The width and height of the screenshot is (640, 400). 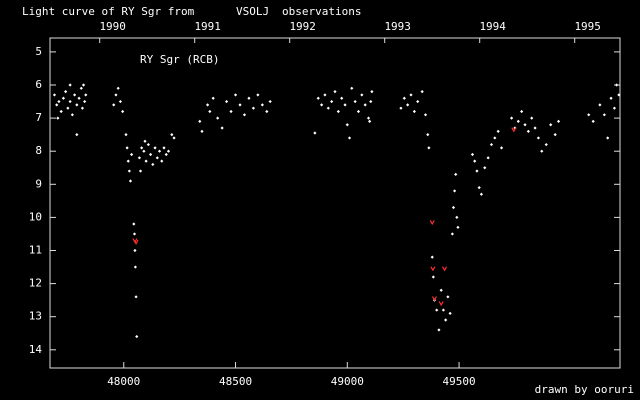 I want to click on x2-tick-label: 1993, so click(x=397, y=26).